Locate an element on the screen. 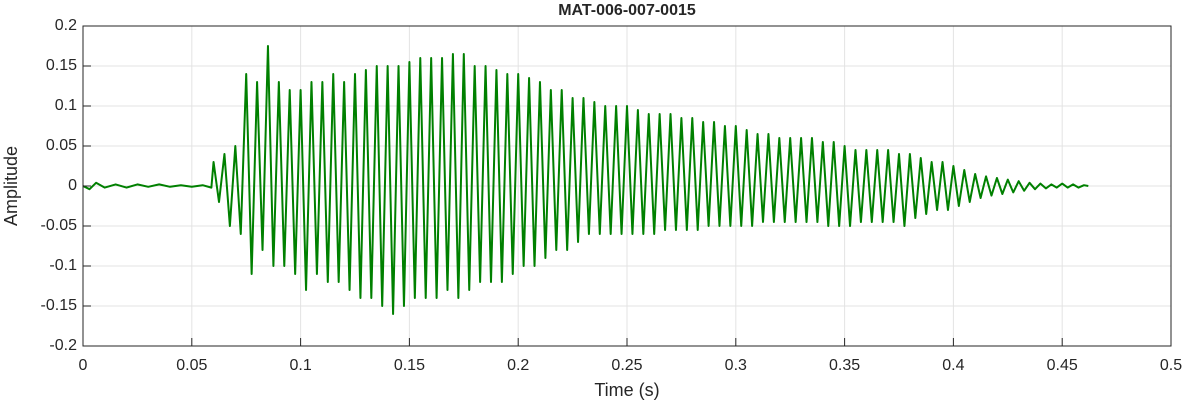 This screenshot has height=404, width=1188. x-tick-label: 0.35 is located at coordinates (844, 365).